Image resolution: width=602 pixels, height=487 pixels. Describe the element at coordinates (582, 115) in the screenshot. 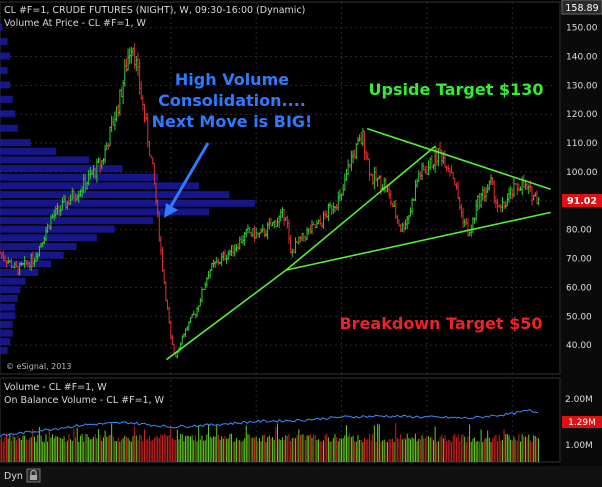

I see `price-tick-label: 120.00` at that location.